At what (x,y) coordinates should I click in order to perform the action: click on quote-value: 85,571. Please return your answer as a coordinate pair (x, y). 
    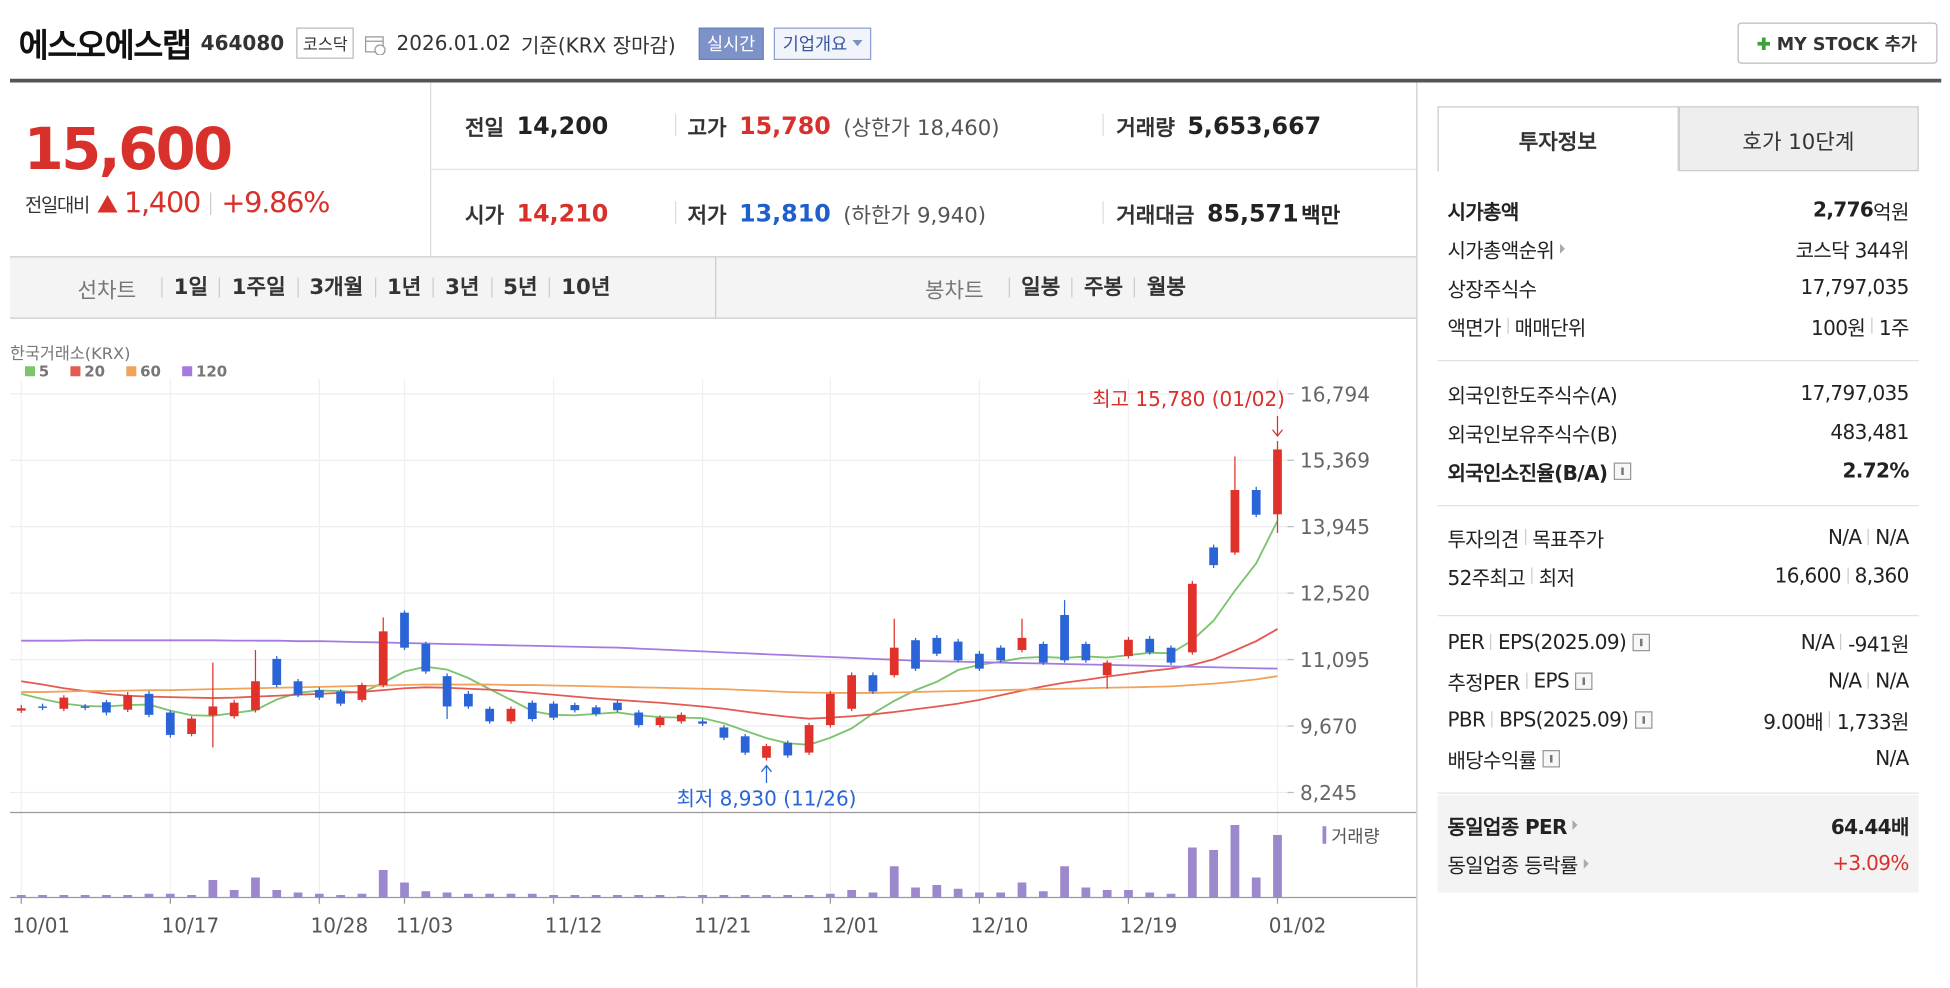
    Looking at the image, I should click on (1252, 213).